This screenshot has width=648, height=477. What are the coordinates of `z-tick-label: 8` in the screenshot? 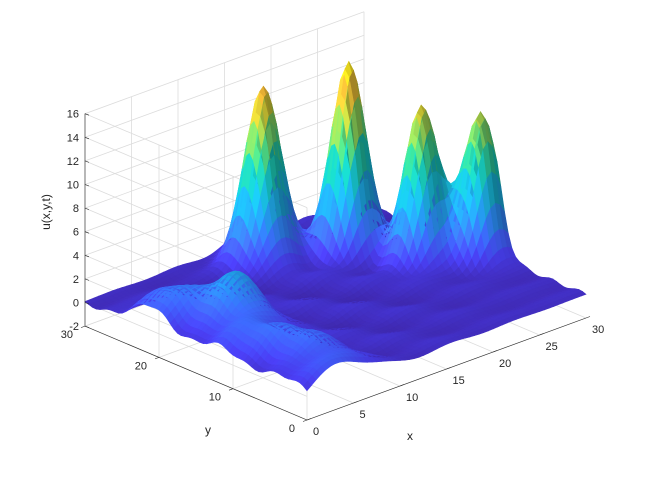 It's located at (76, 209).